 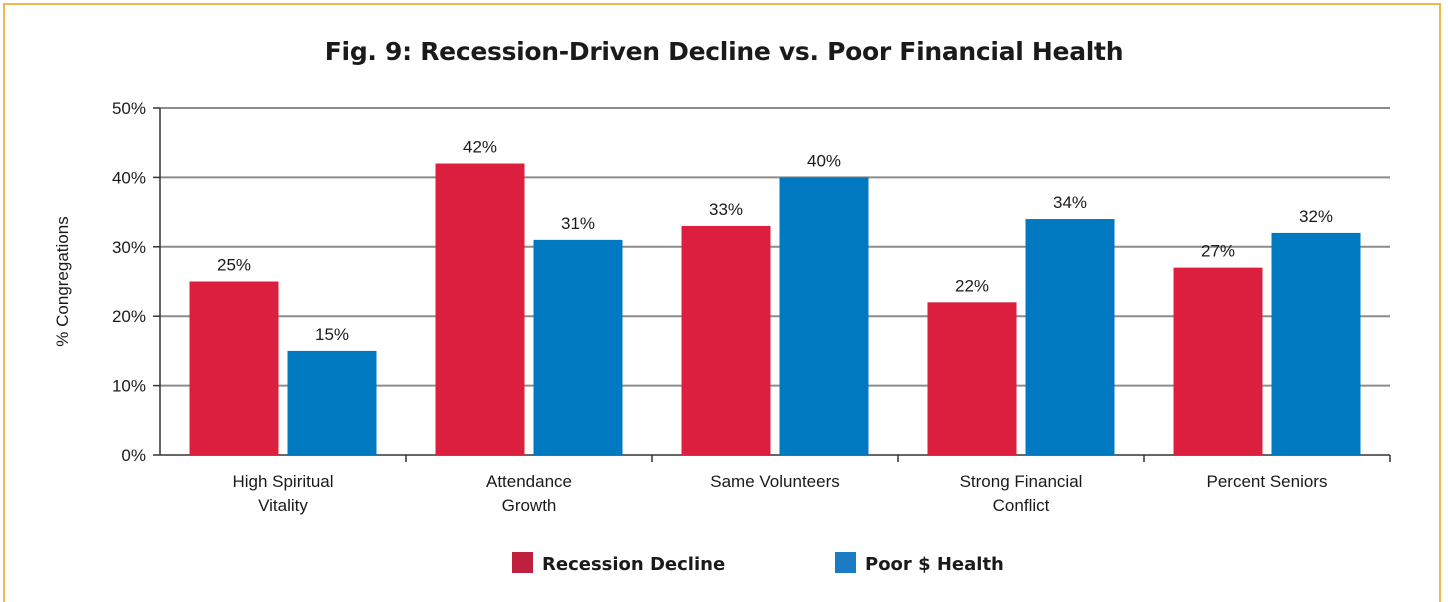 I want to click on y-tick-label: 10%, so click(x=129, y=386).